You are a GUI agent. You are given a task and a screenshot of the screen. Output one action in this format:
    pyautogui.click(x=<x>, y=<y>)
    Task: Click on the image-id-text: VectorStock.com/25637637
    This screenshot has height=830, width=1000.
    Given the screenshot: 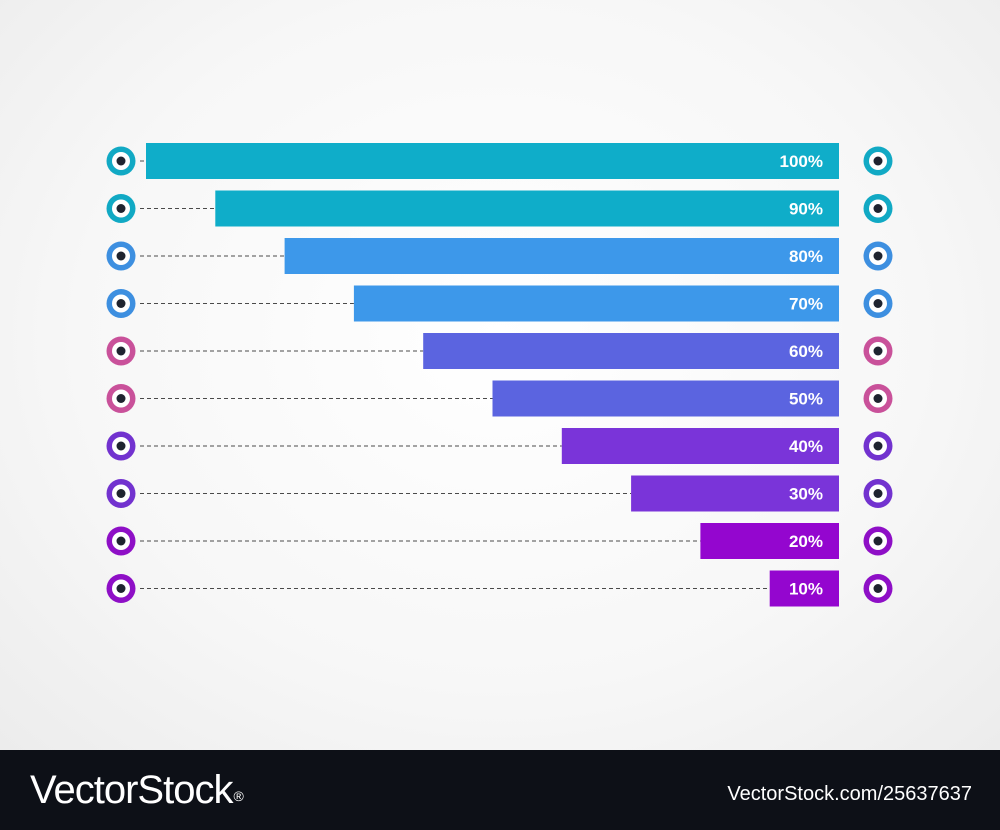 What is the action you would take?
    pyautogui.click(x=849, y=794)
    